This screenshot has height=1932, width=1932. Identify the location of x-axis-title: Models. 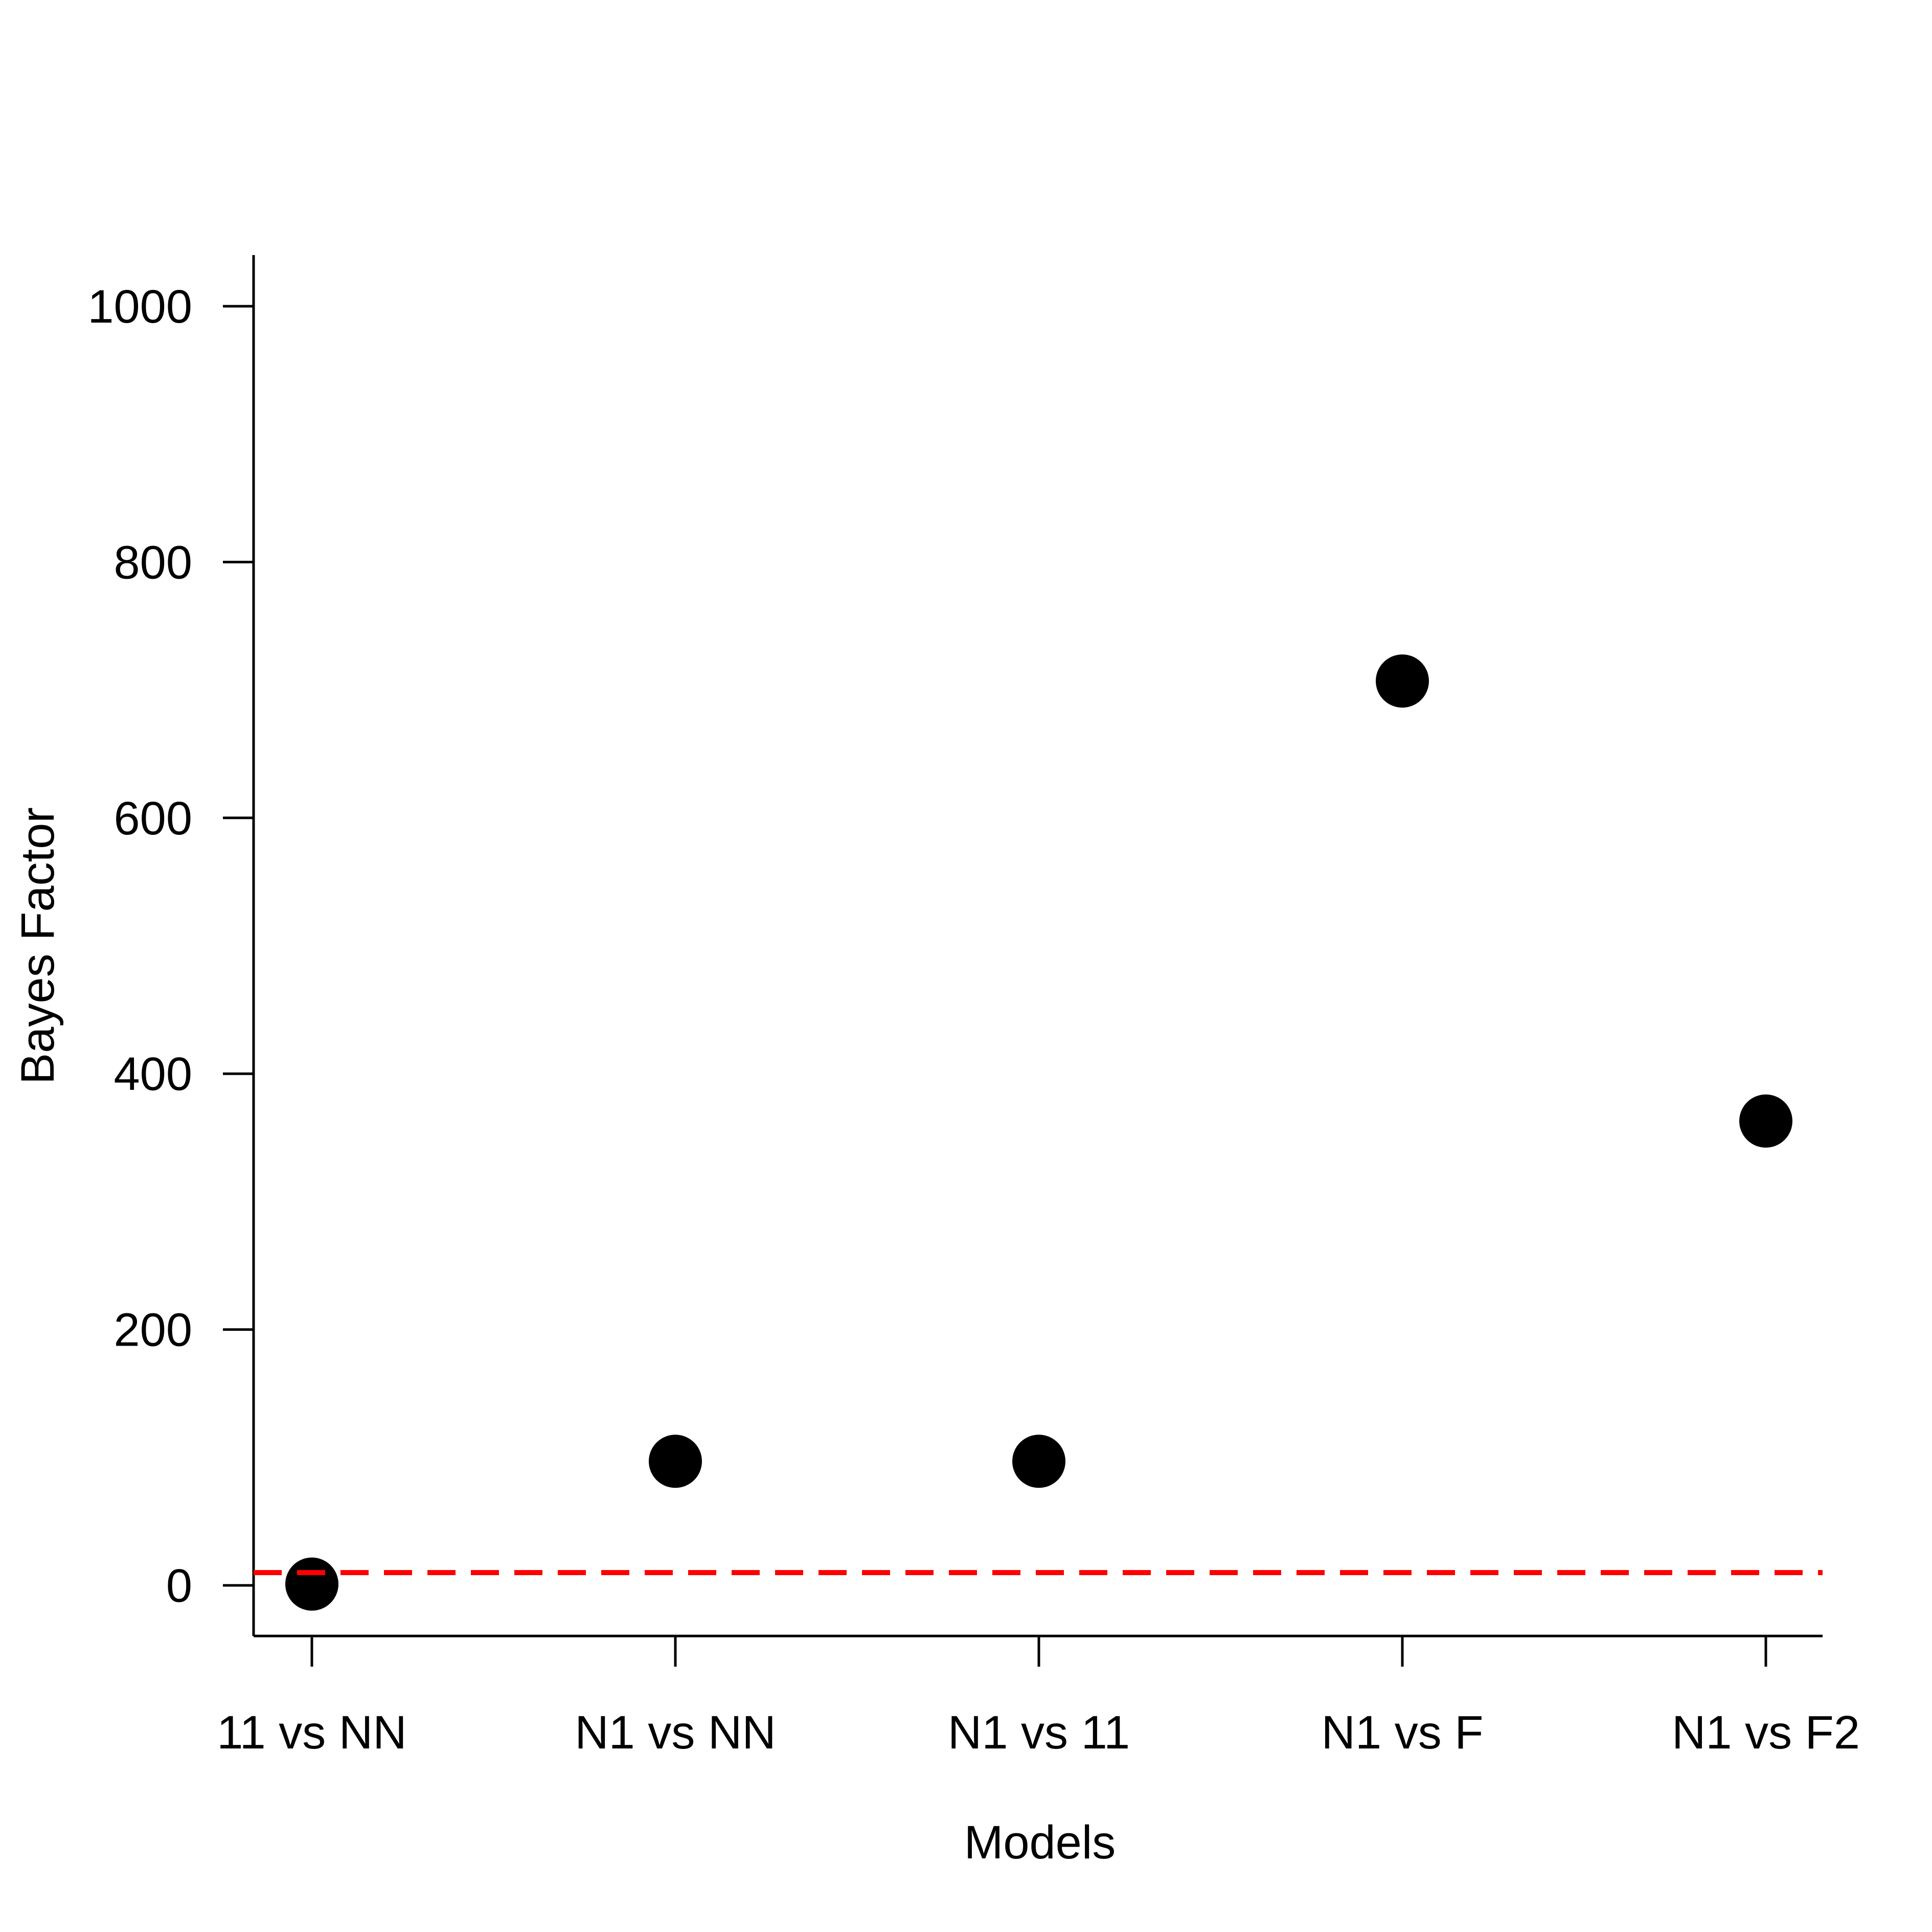
(1040, 1842).